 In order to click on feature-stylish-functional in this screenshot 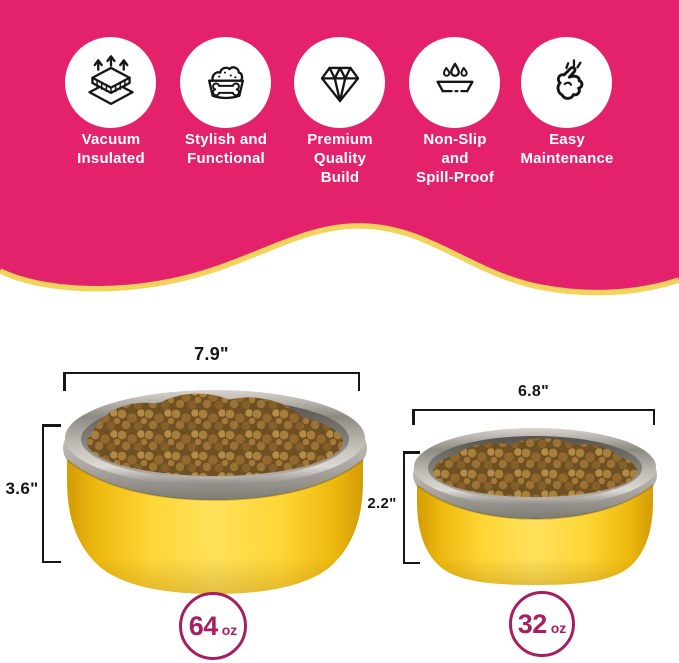, I will do `click(225, 82)`.